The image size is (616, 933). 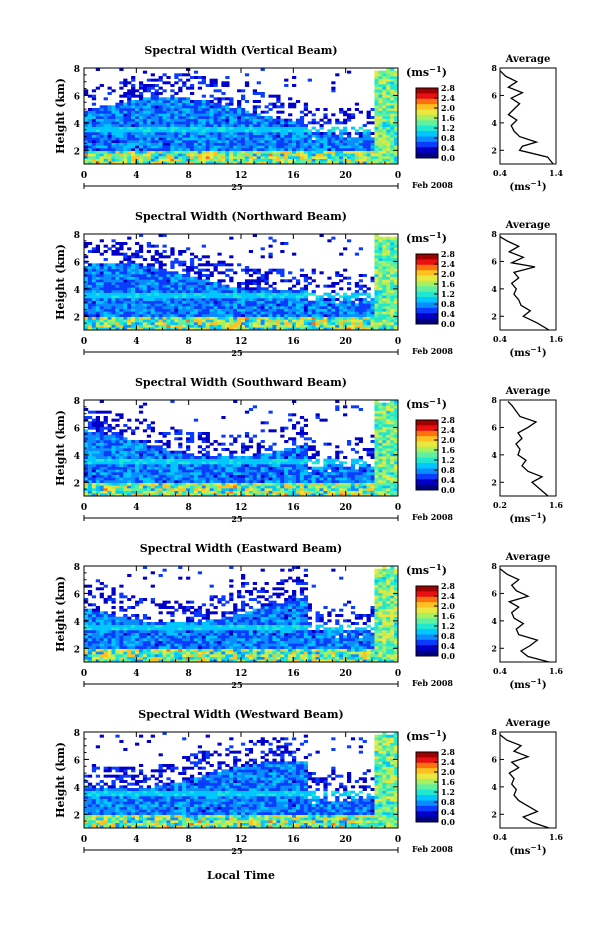 What do you see at coordinates (448, 108) in the screenshot?
I see `colorbar-tick-label: 2.0` at bounding box center [448, 108].